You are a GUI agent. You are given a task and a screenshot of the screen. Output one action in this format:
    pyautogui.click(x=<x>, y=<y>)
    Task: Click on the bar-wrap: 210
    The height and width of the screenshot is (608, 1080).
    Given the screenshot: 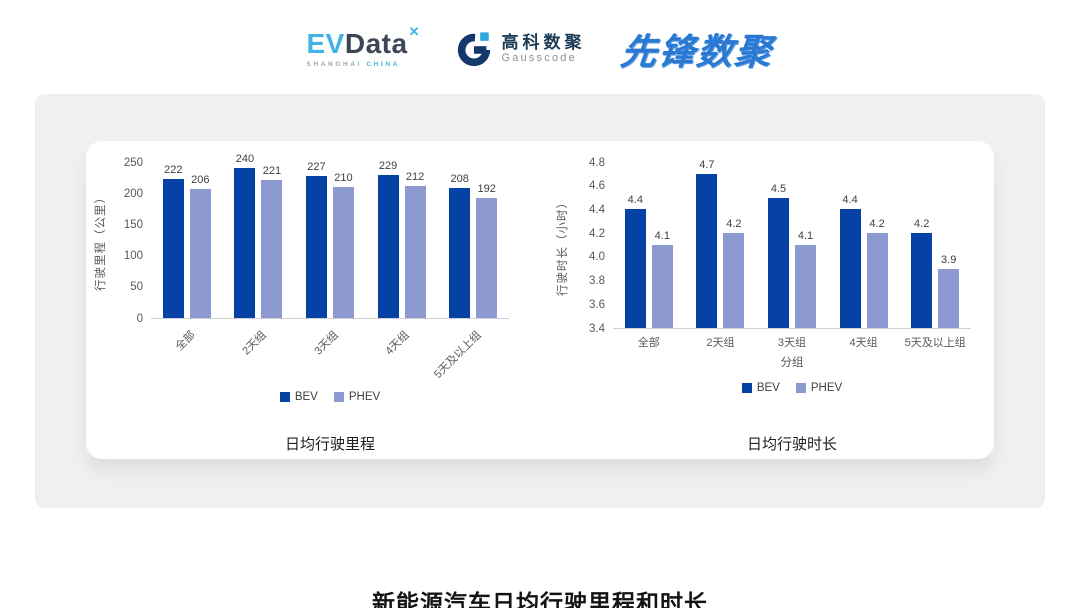 What is the action you would take?
    pyautogui.click(x=343, y=245)
    